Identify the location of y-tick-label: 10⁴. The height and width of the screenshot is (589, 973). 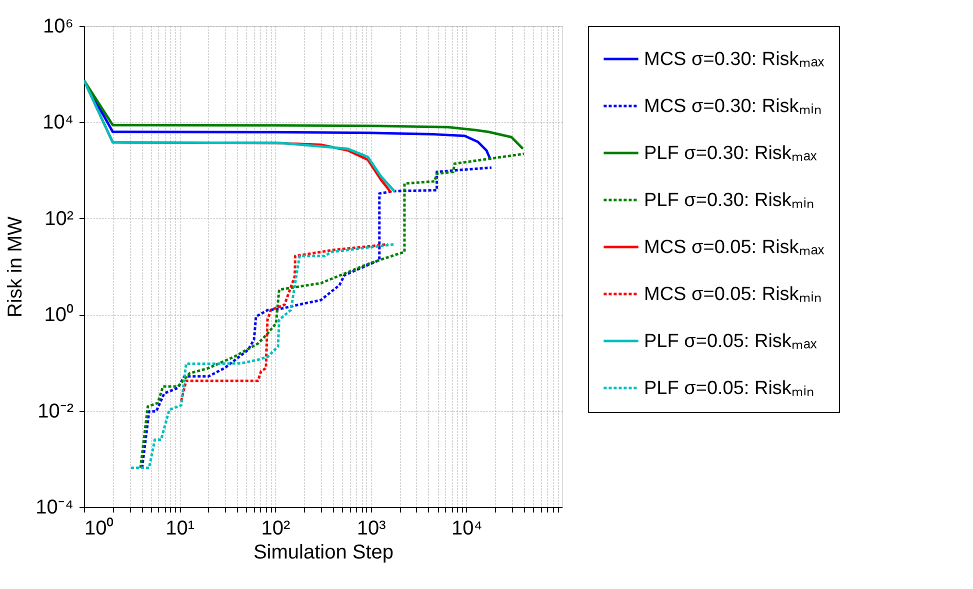
(58, 123).